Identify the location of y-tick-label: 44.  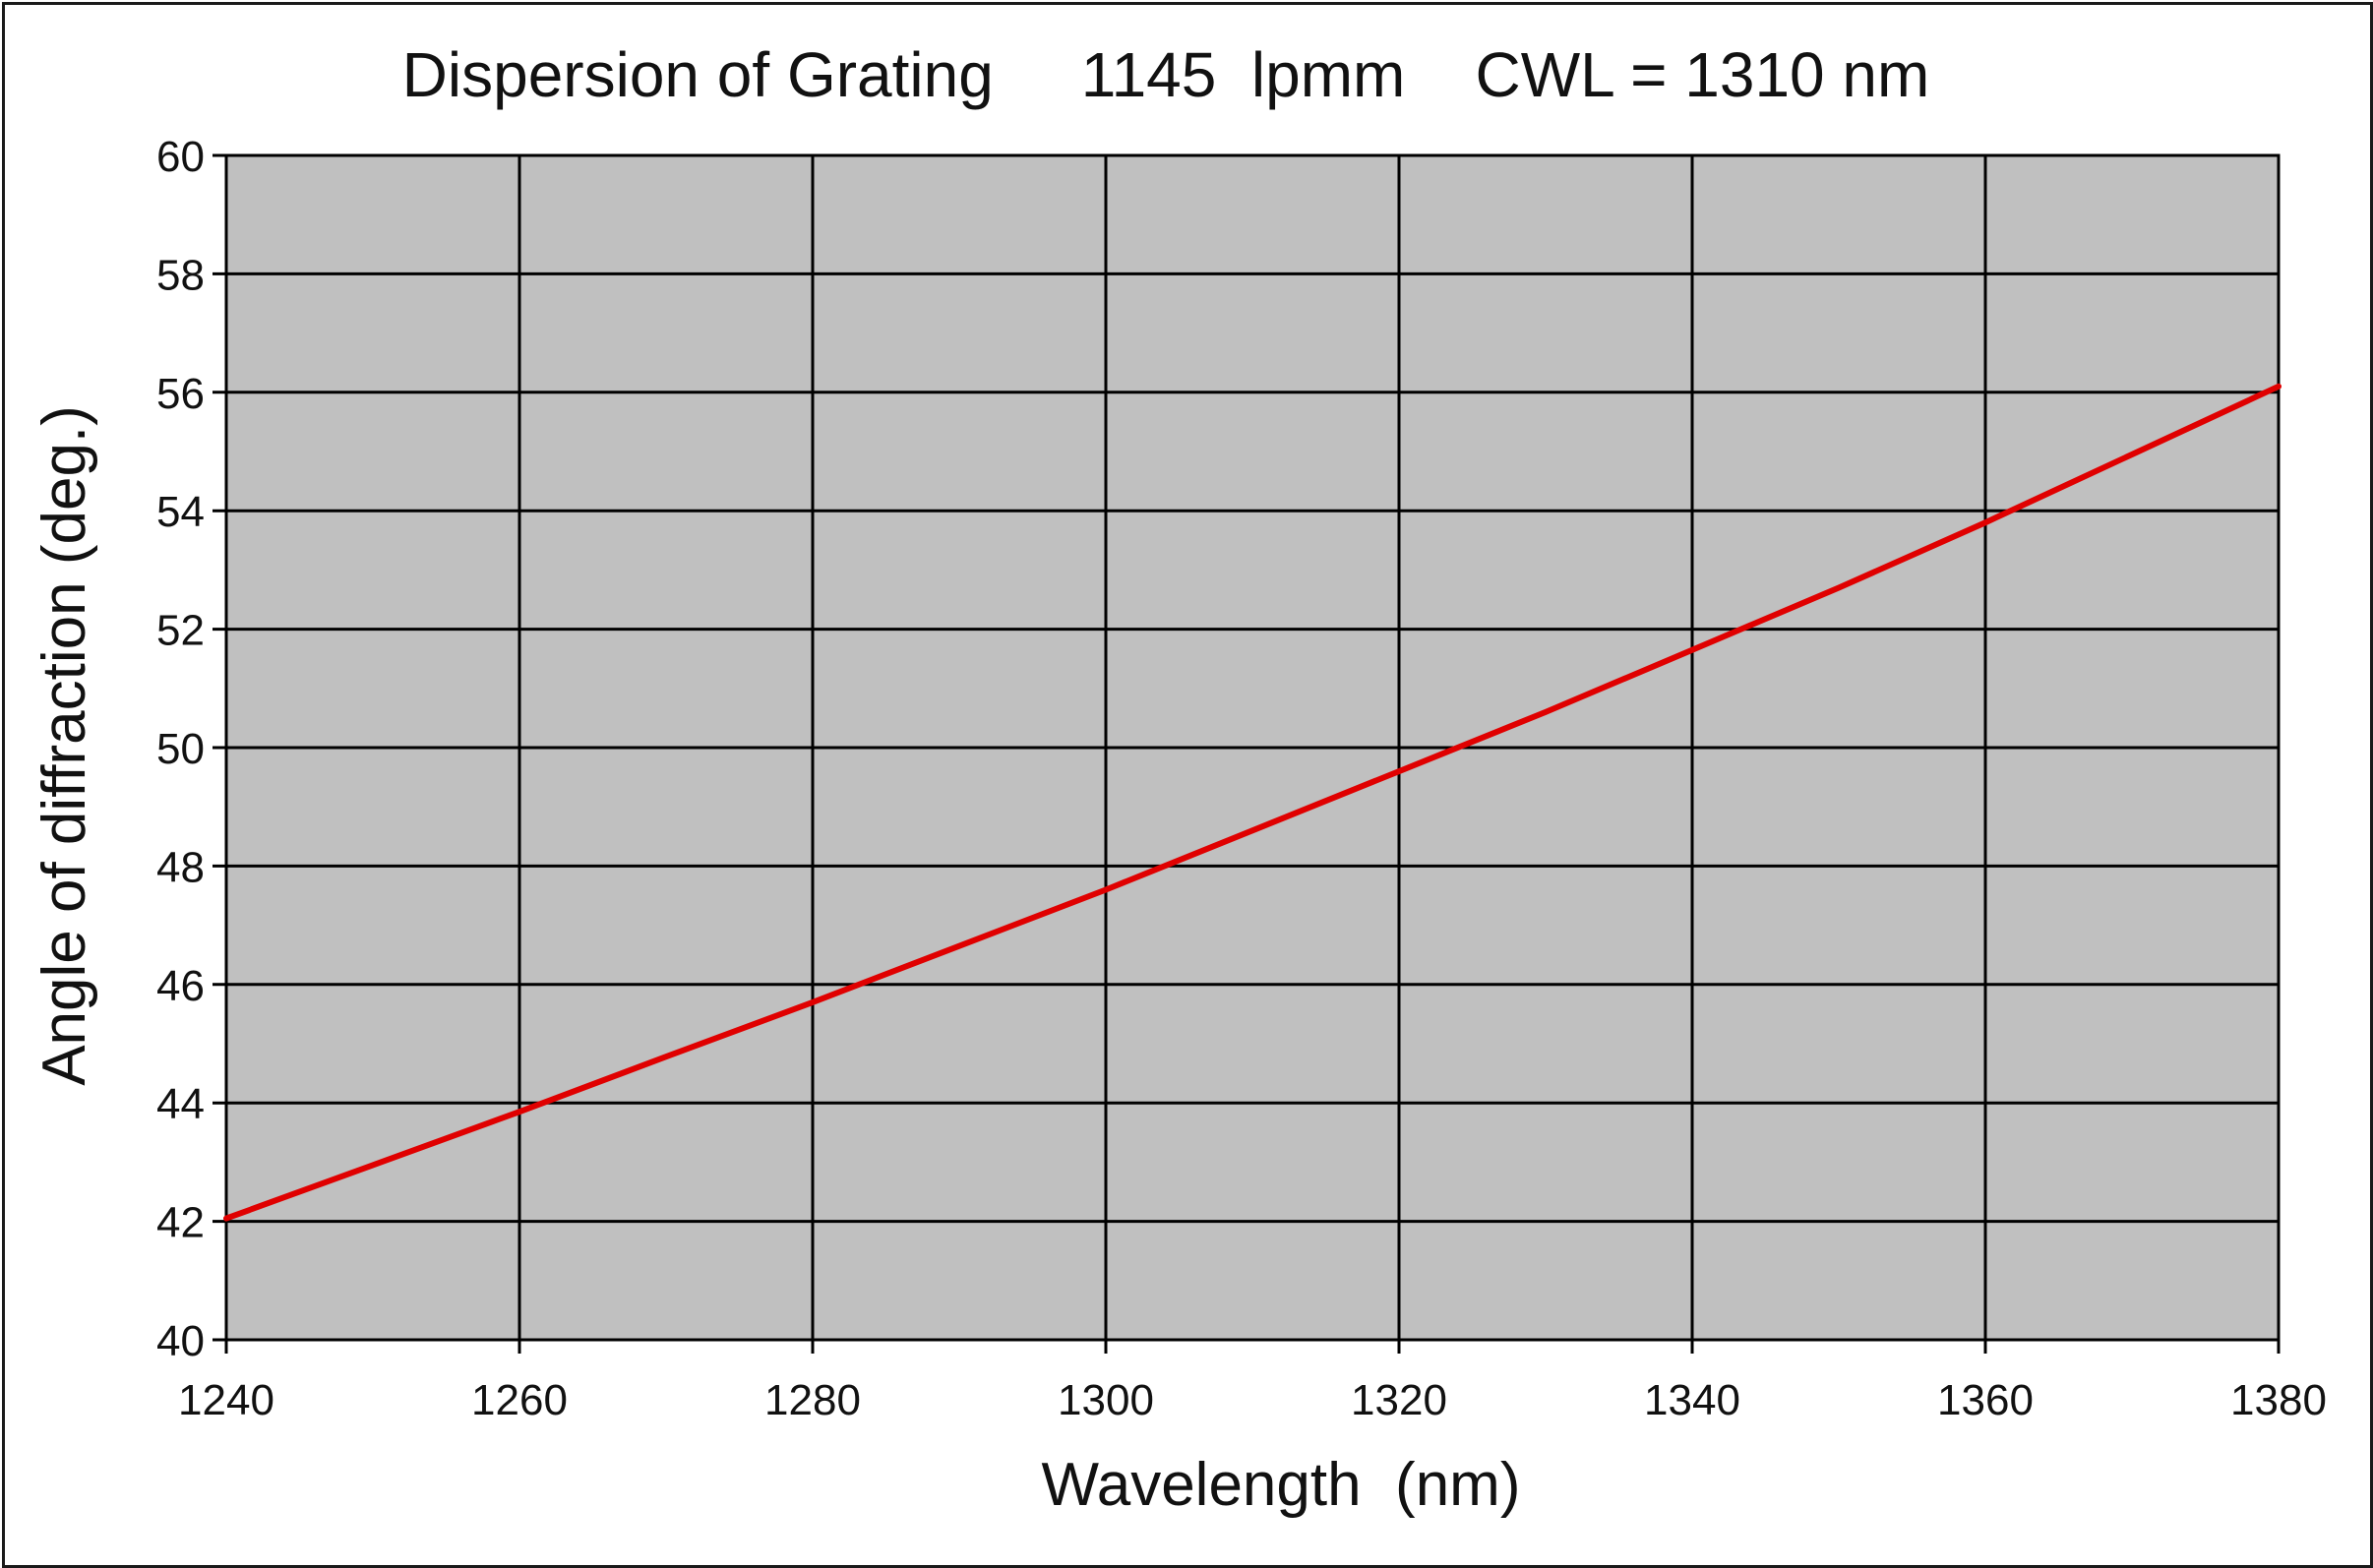
(181, 1104).